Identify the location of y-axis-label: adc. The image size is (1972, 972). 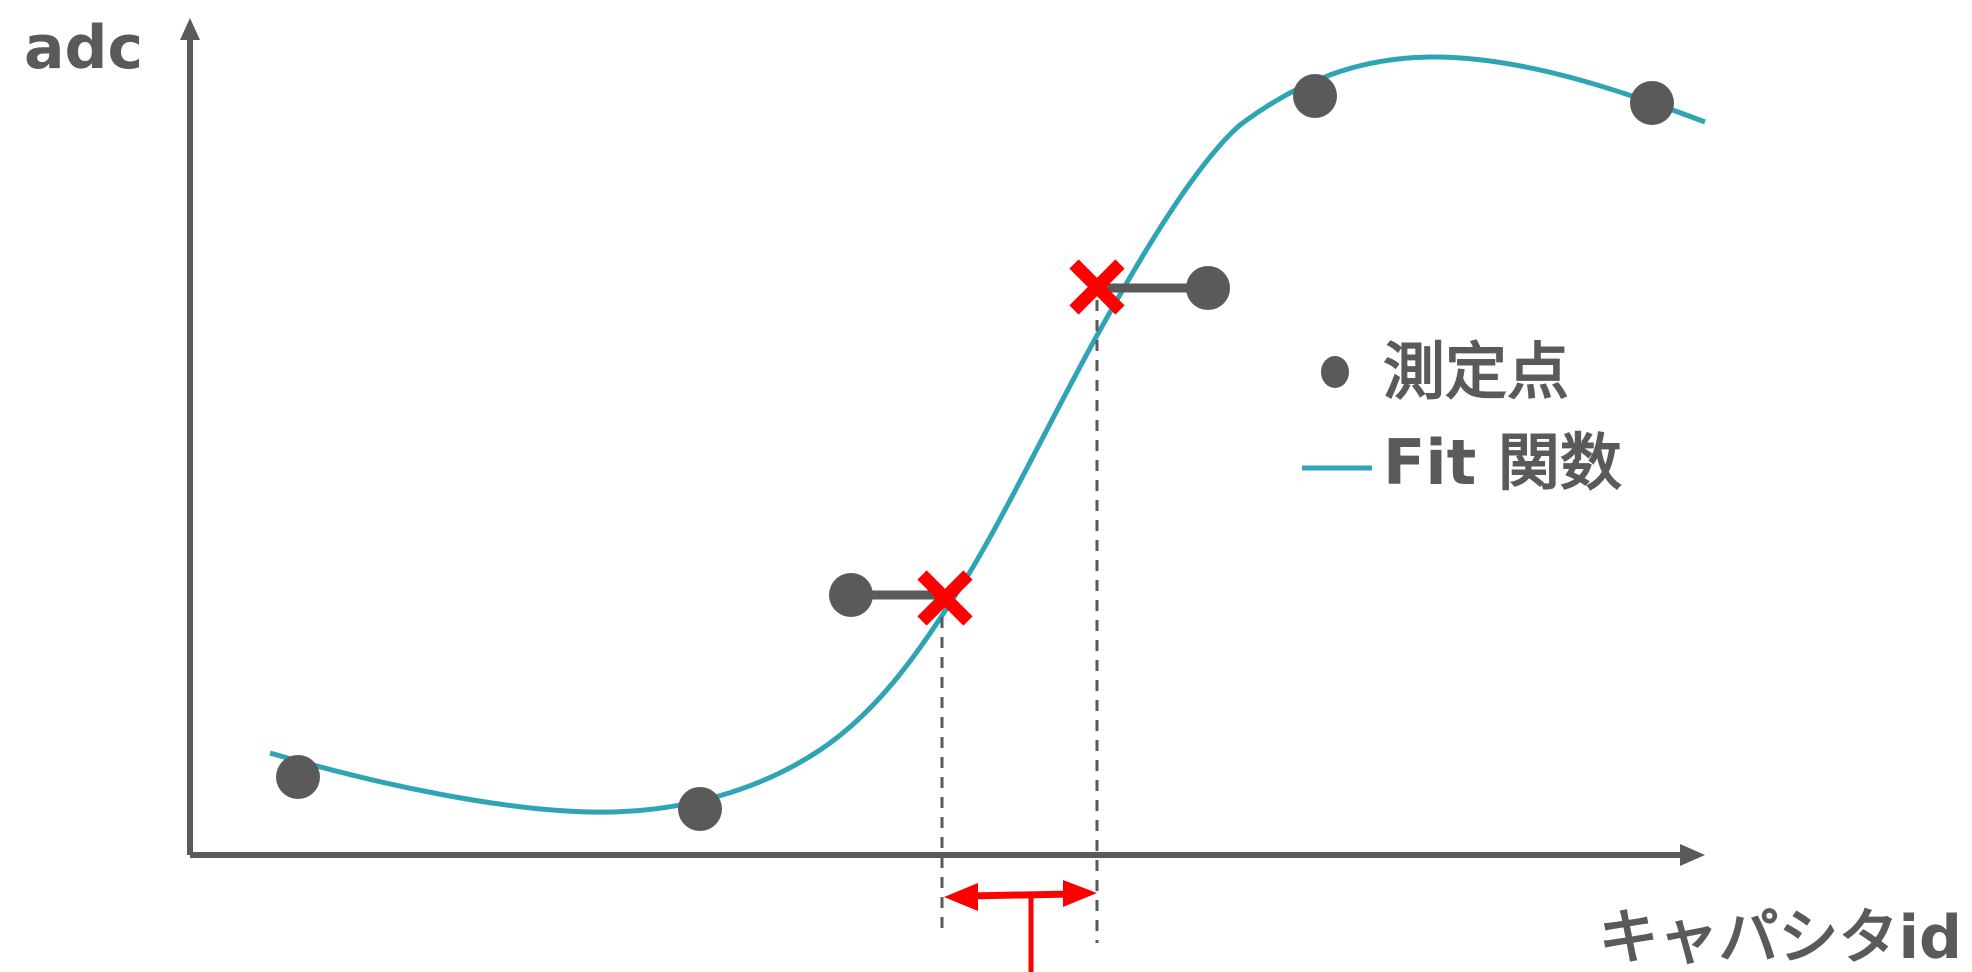
(83, 48).